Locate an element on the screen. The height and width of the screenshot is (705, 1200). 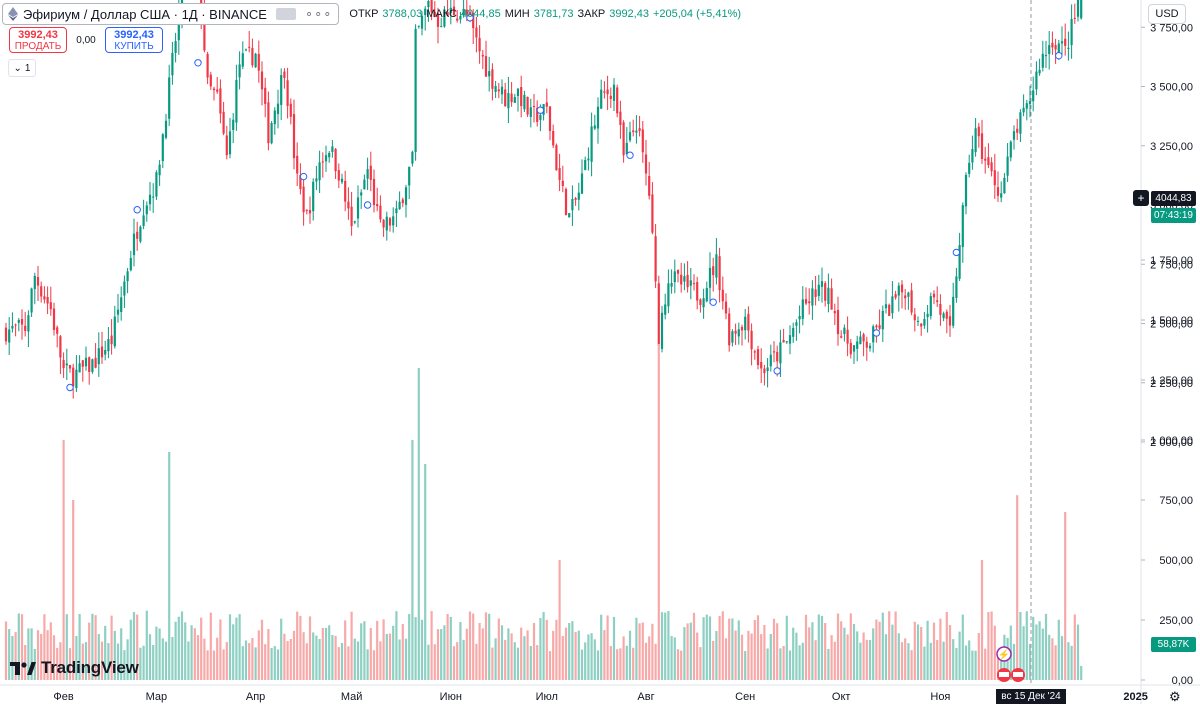
add-alert-icon: + is located at coordinates (1141, 198).